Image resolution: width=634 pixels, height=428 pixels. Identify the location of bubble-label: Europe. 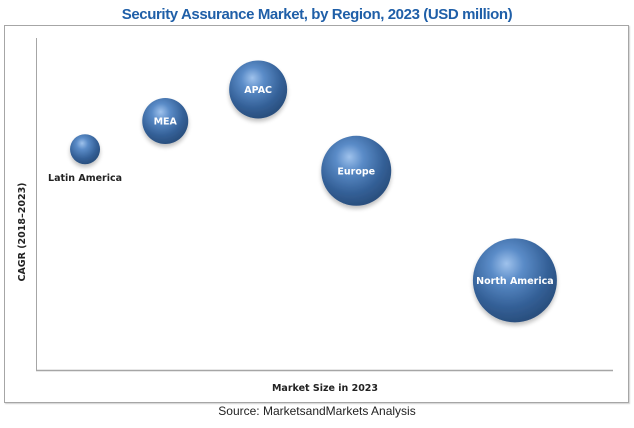
(356, 171).